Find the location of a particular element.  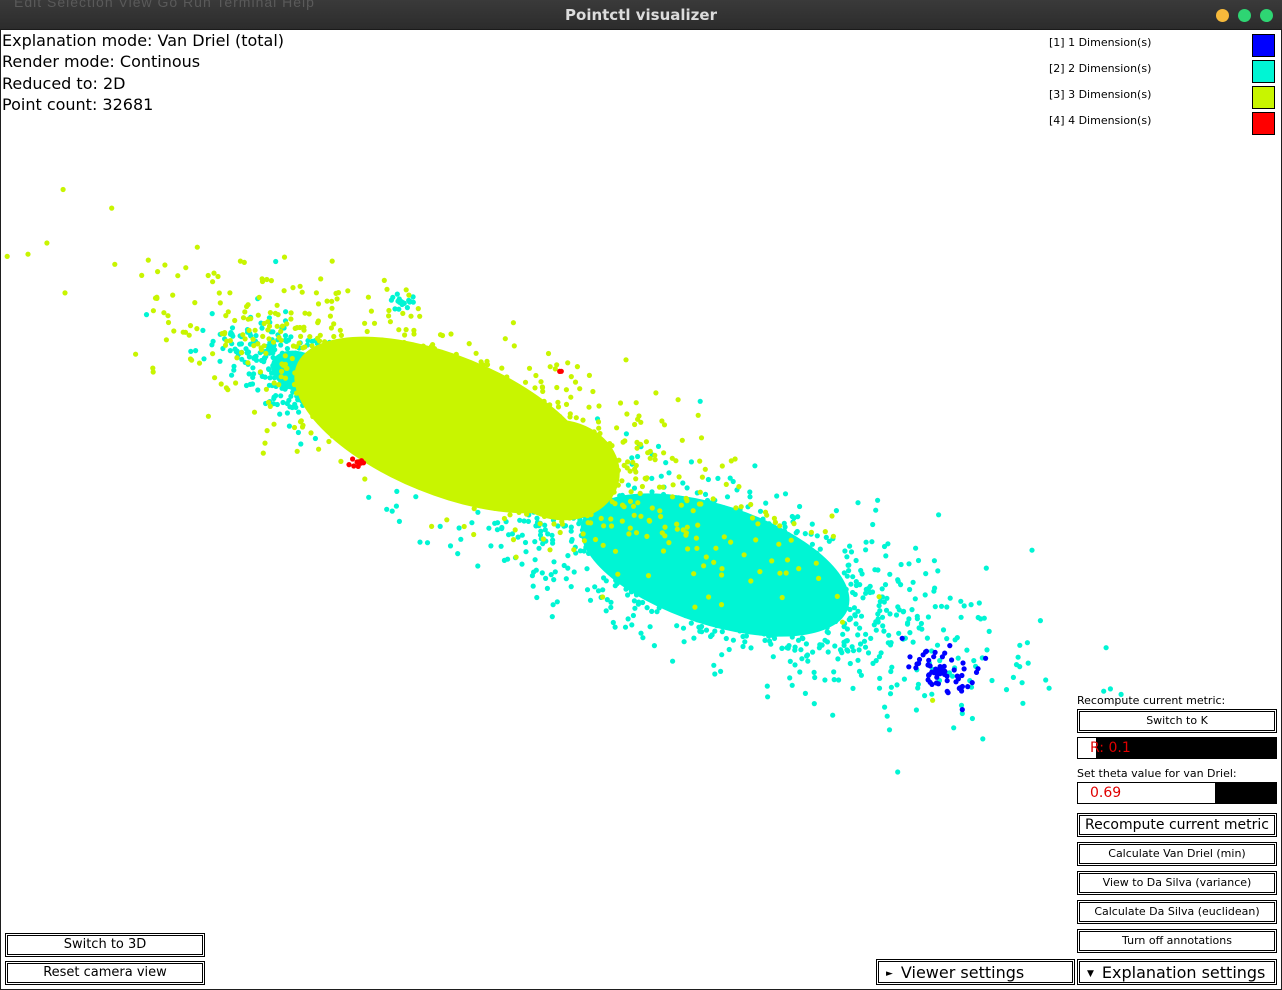

maximize-button is located at coordinates (1244, 15).